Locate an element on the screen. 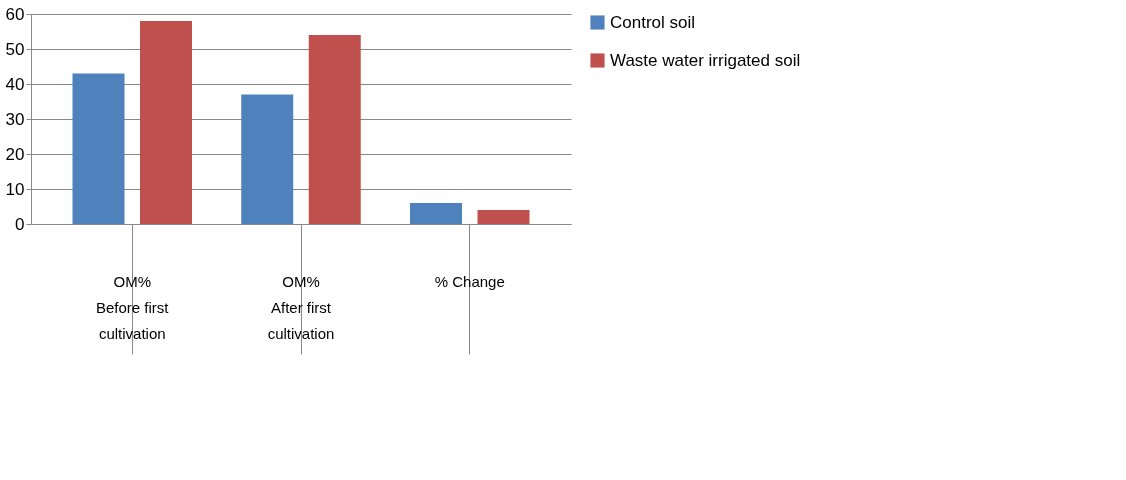  y-tick-label: 50 is located at coordinates (15, 49).